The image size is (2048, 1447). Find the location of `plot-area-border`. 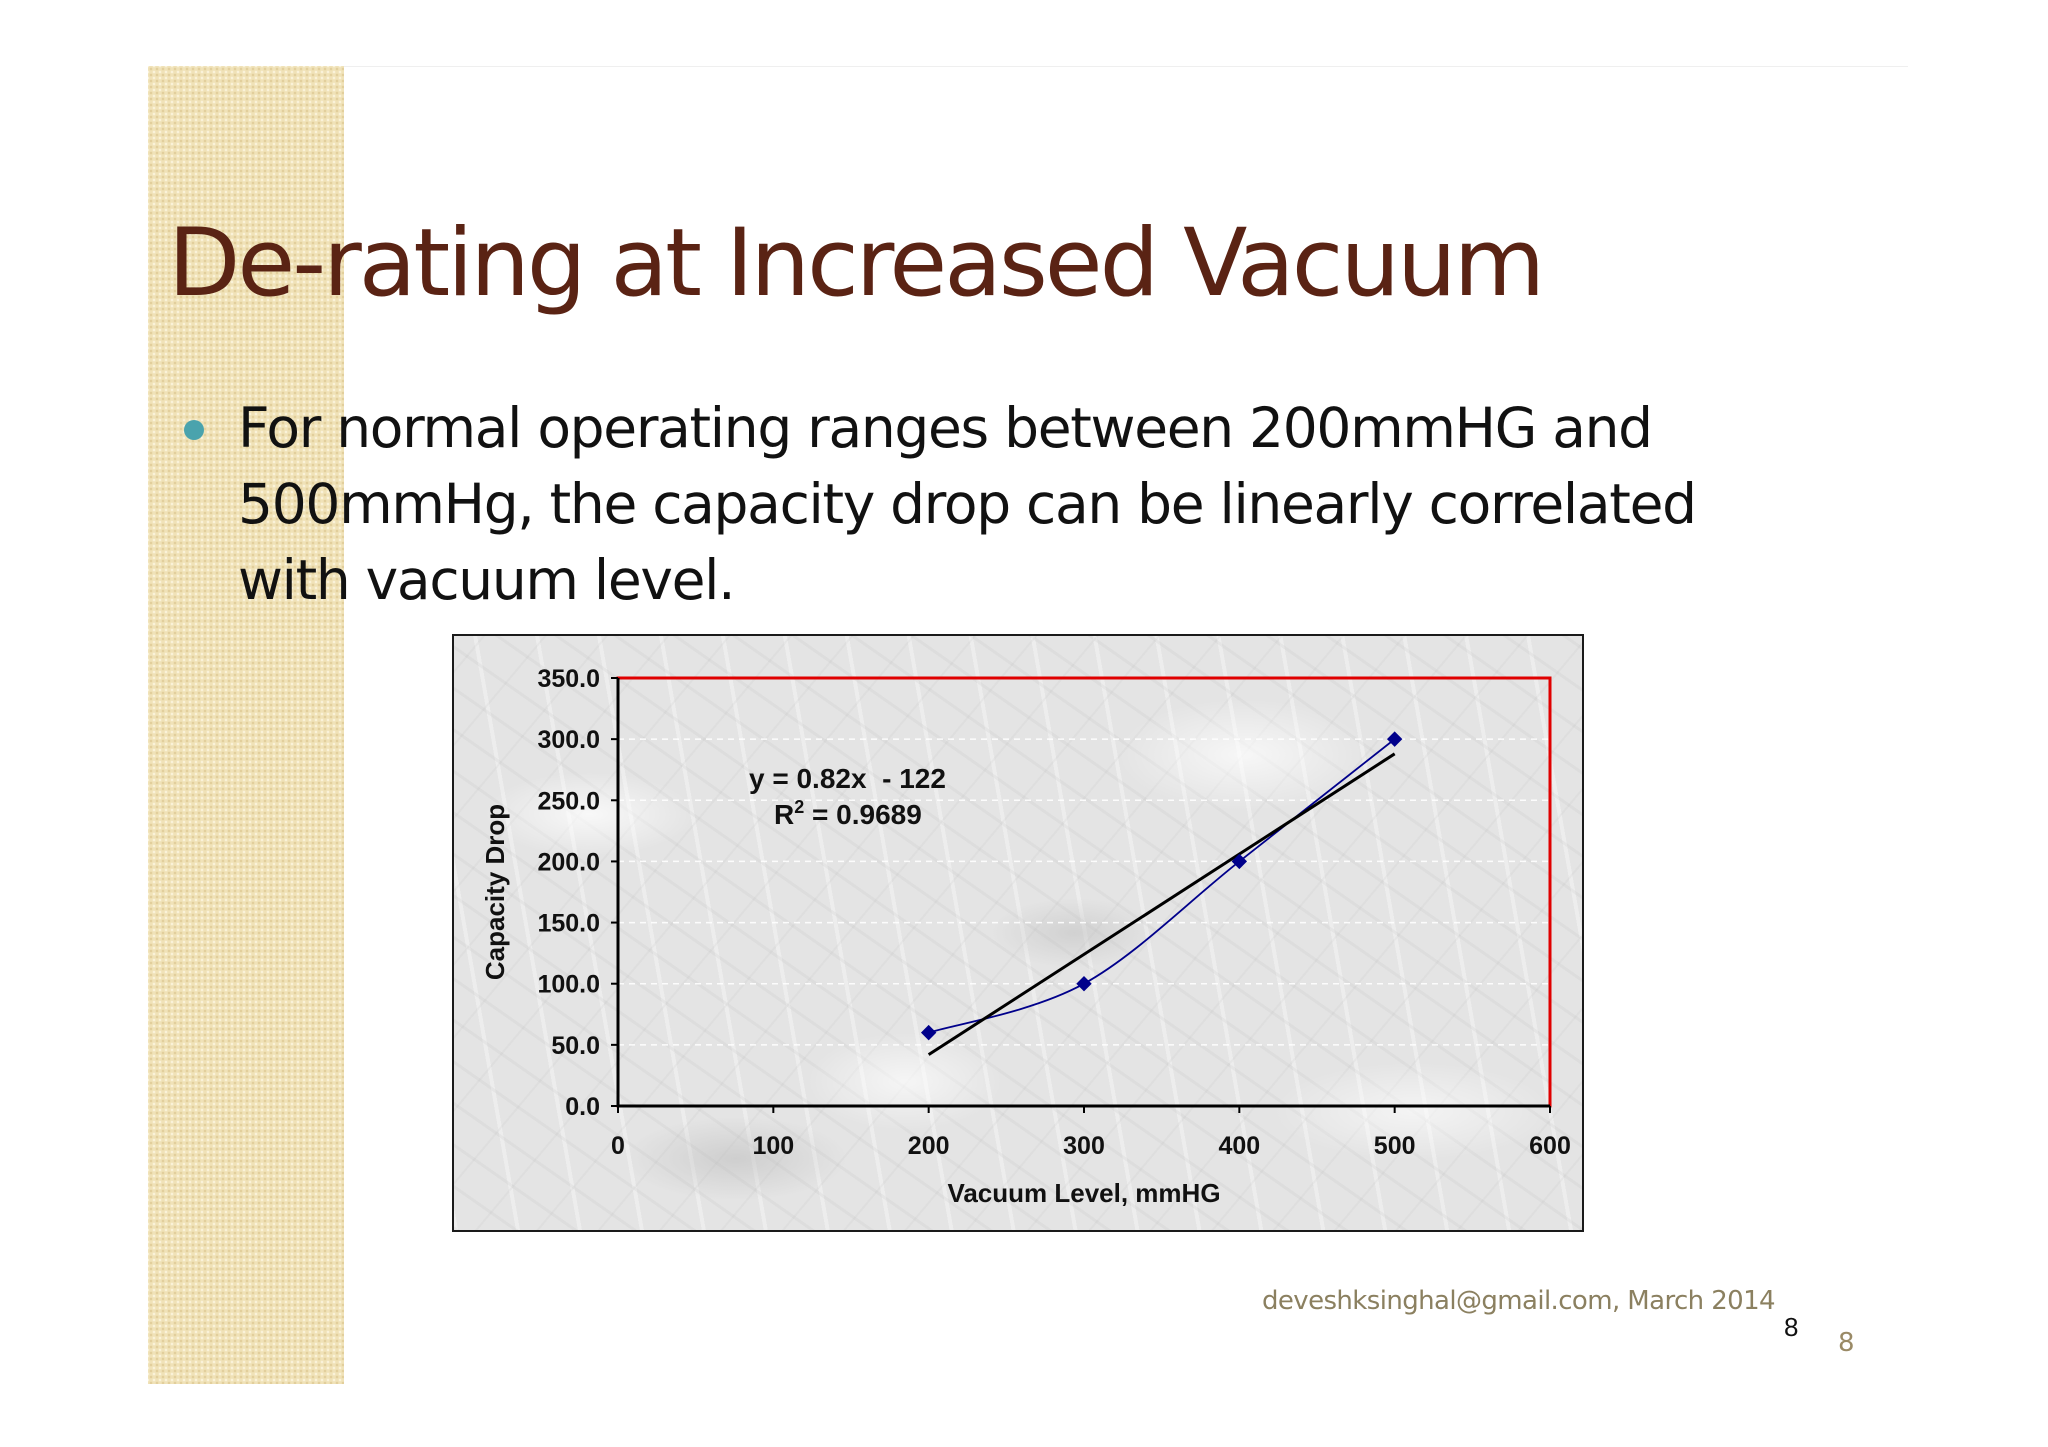

plot-area-border is located at coordinates (1084, 892).